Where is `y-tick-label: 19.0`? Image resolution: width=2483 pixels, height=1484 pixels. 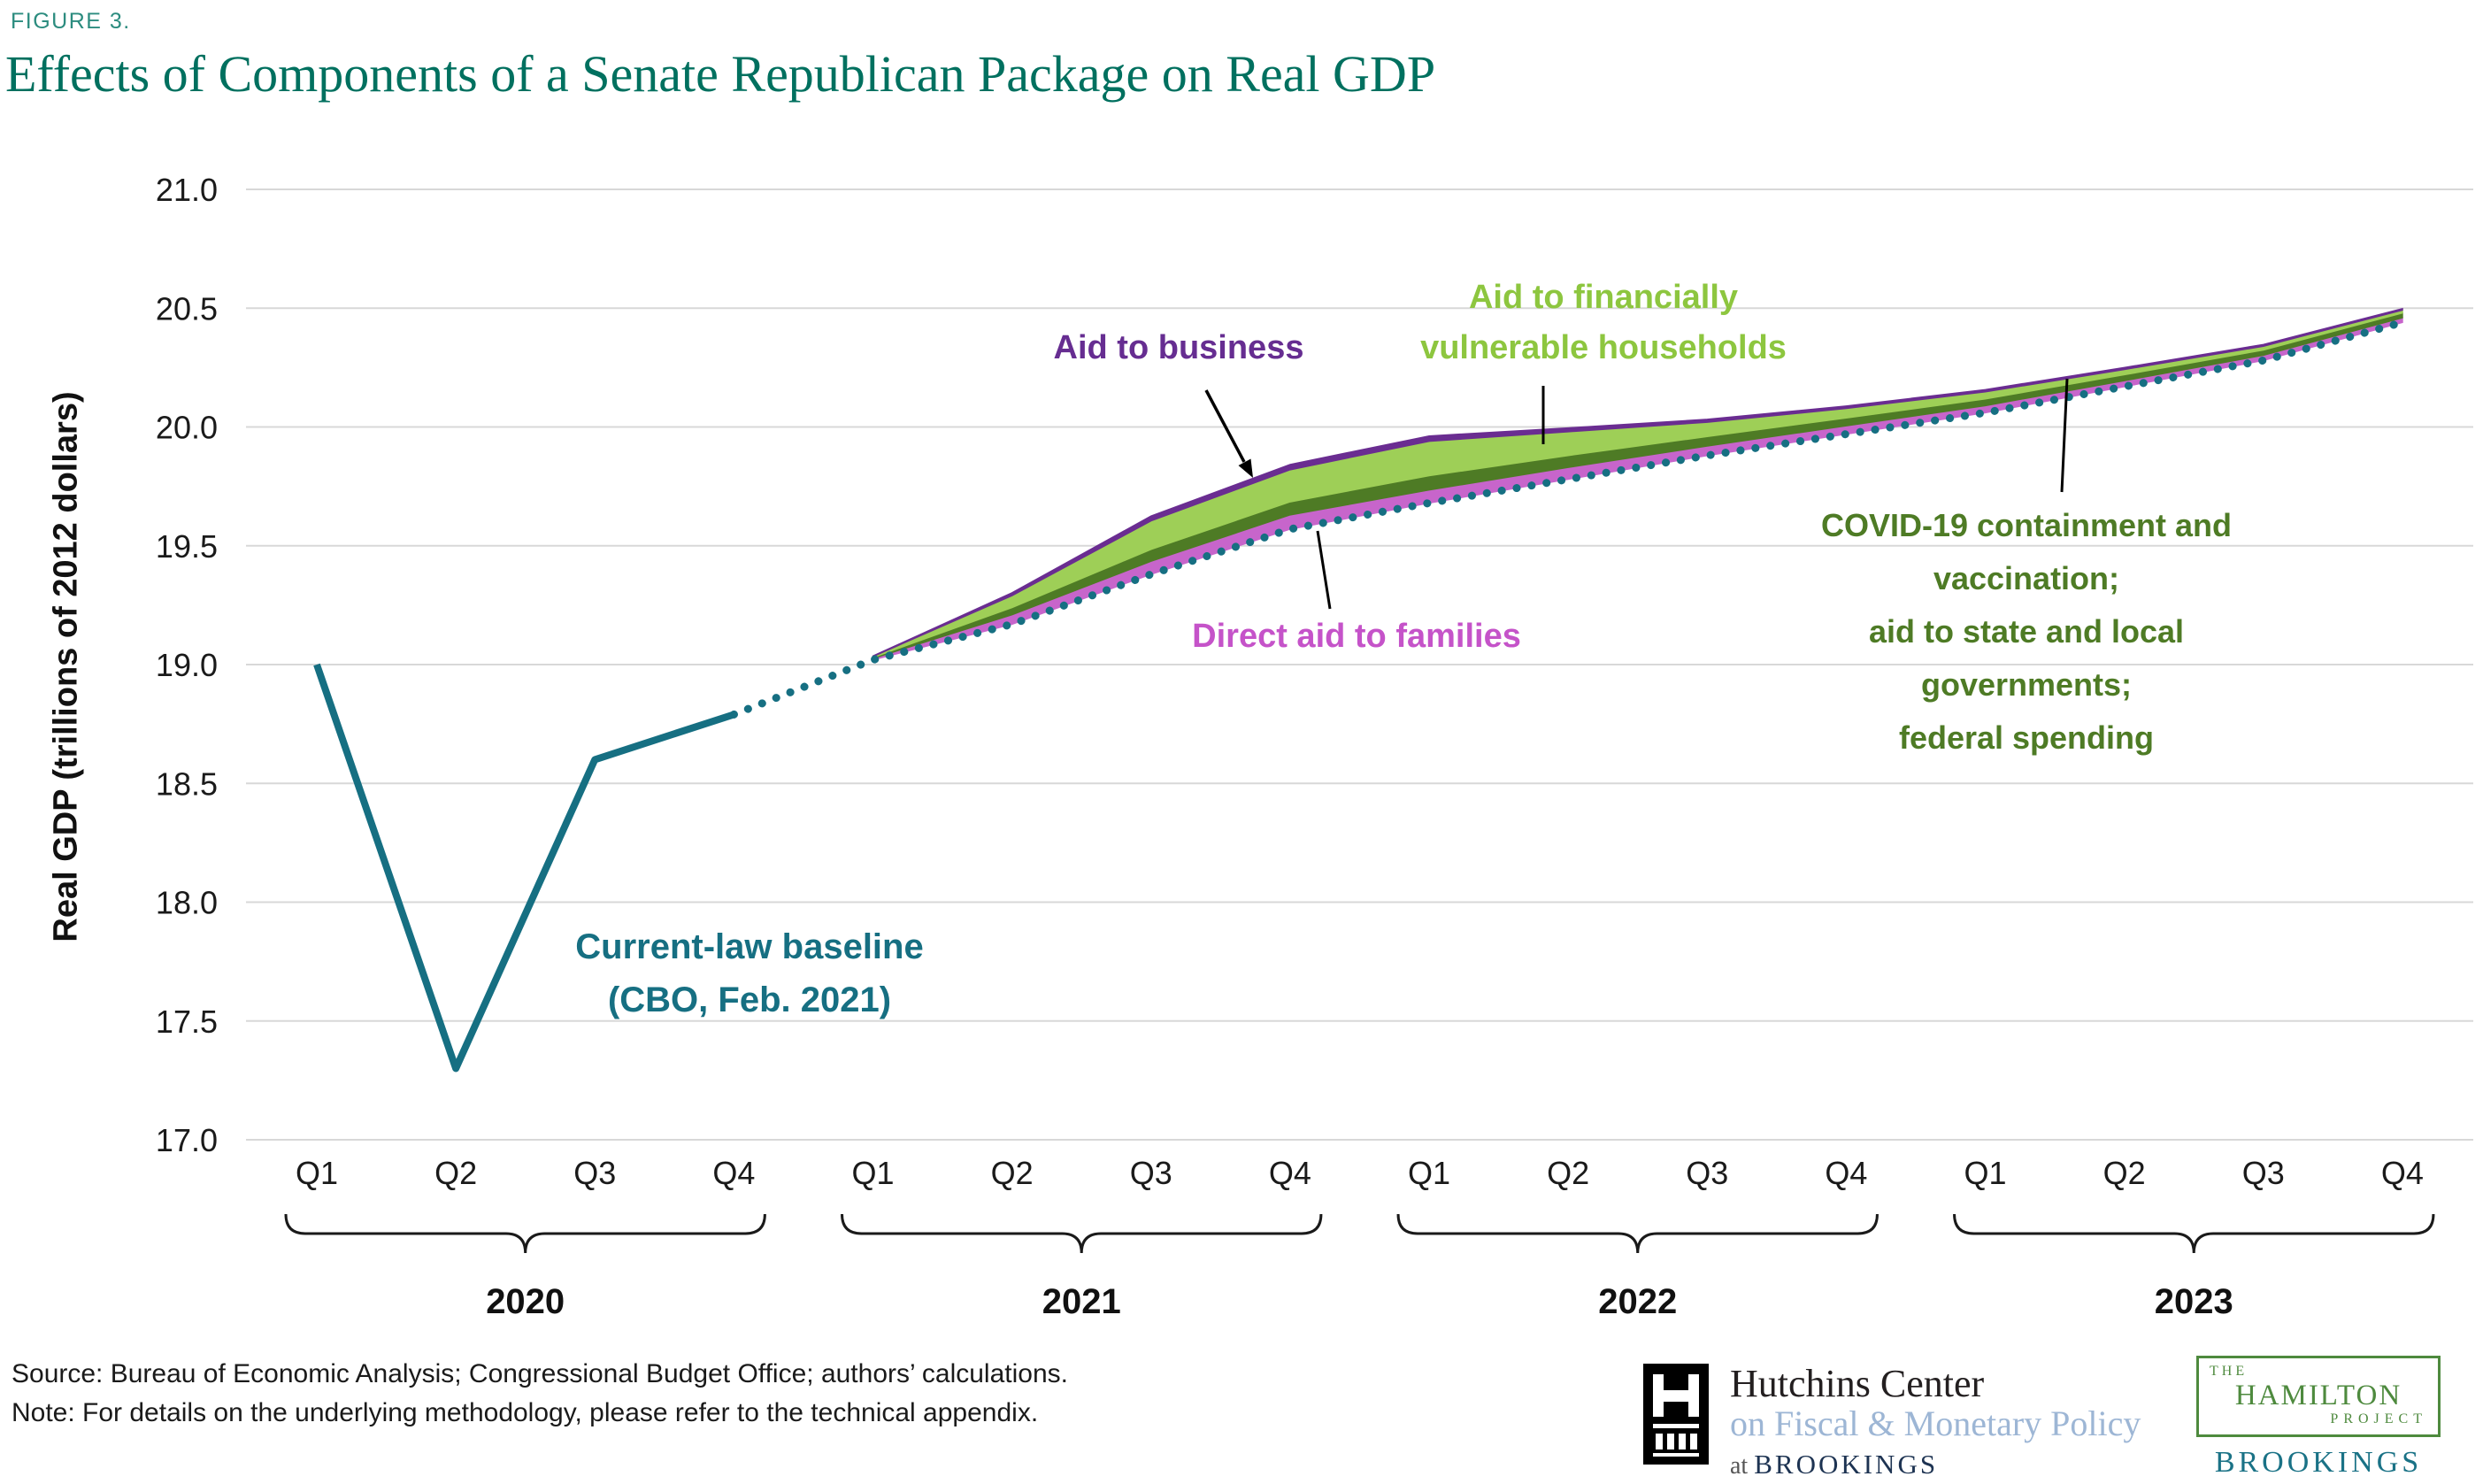 y-tick-label: 19.0 is located at coordinates (187, 665).